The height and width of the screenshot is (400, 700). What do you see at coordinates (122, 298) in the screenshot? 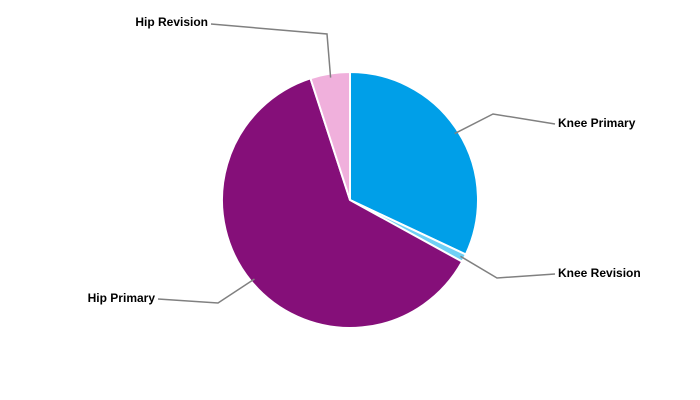
I see `slice-label: Hip Primary` at bounding box center [122, 298].